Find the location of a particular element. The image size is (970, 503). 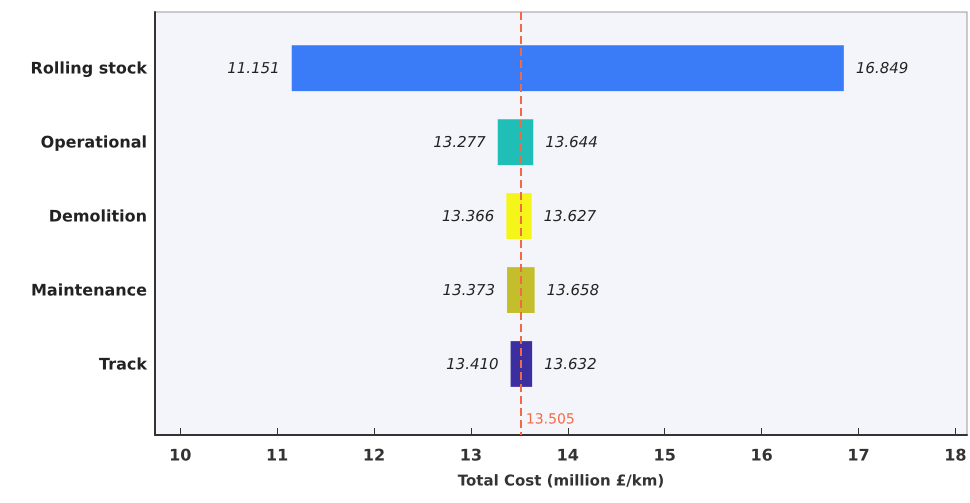

x-tick-label: 12 is located at coordinates (374, 455).